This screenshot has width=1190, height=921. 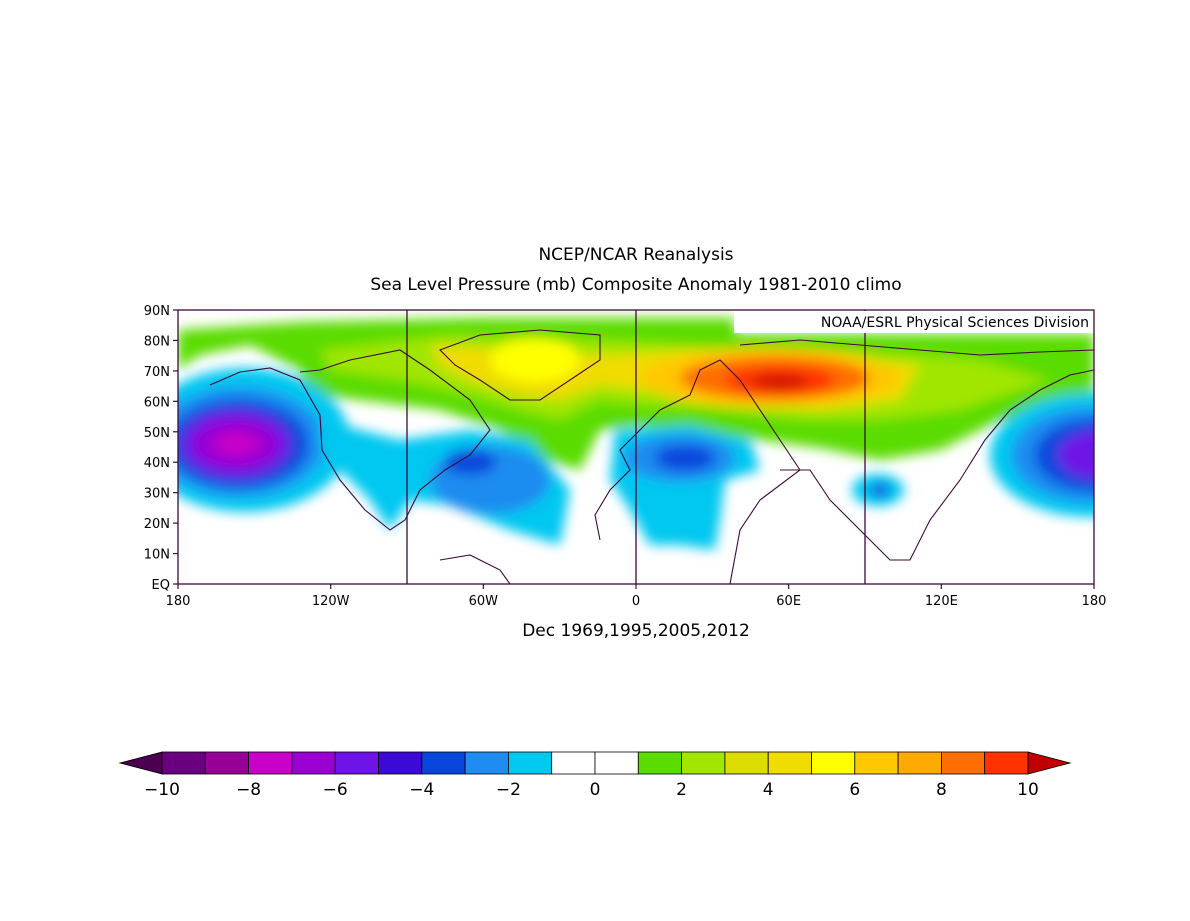 I want to click on colorbar-high-arrow, so click(x=1049, y=763).